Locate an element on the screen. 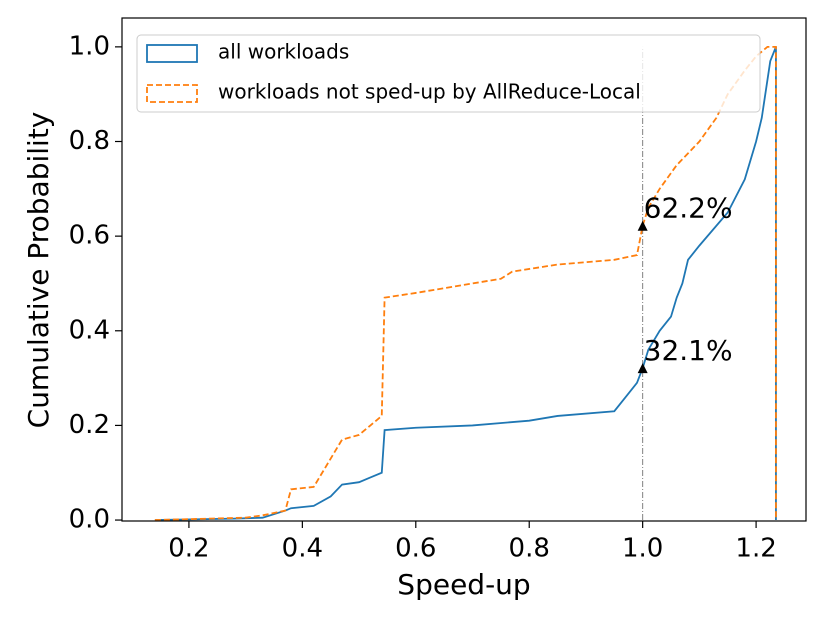 The width and height of the screenshot is (830, 622). x-axis-label: Speed-up is located at coordinates (463, 584).